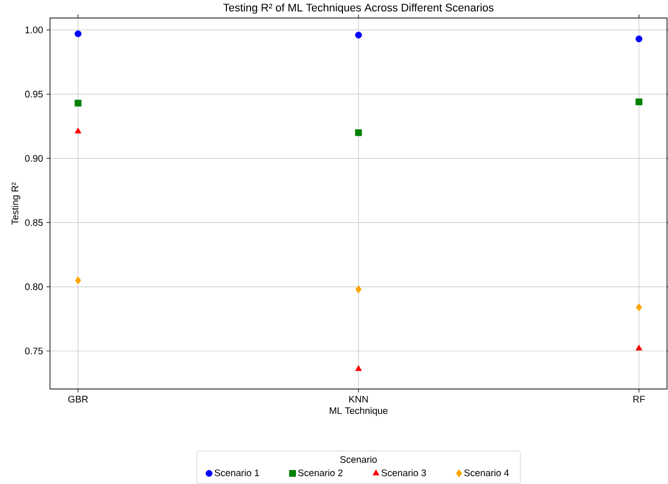 The width and height of the screenshot is (668, 484). I want to click on y-tick-label: 0.90, so click(34, 158).